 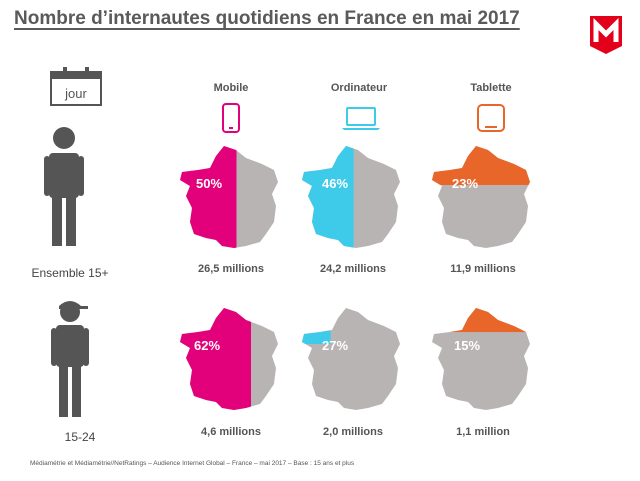 I want to click on laptop-icon, so click(x=361, y=118).